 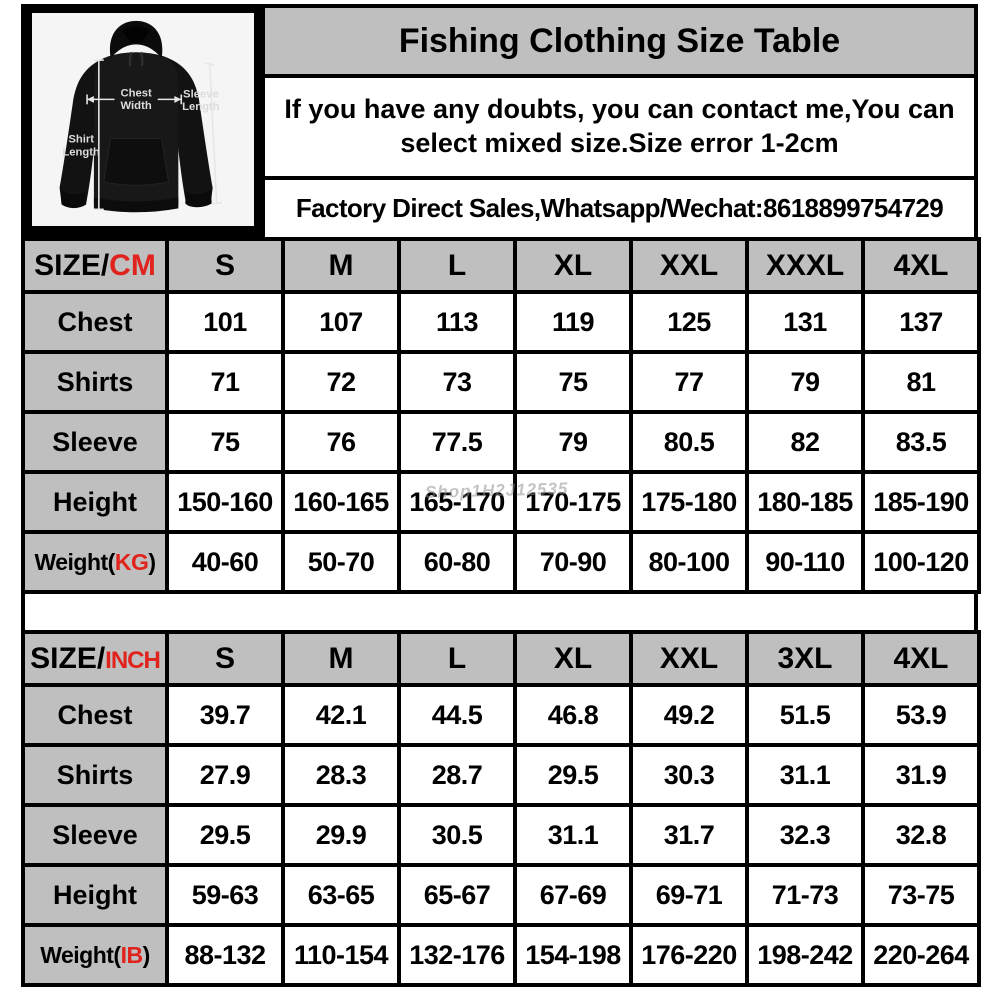 I want to click on size-cell: 80.5, so click(x=689, y=442).